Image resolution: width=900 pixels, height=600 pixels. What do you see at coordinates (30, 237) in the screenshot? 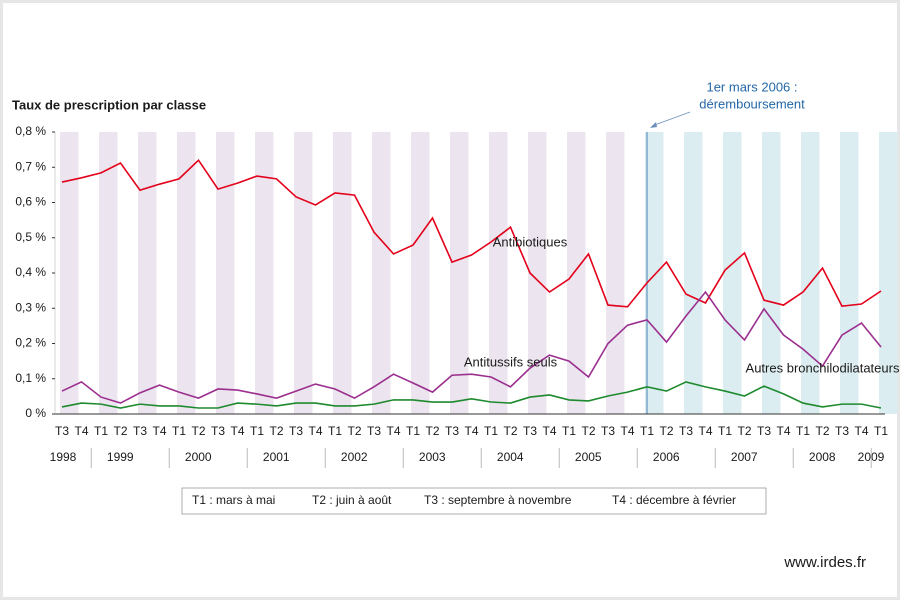
I see `y-tick-label: 0,5 %` at bounding box center [30, 237].